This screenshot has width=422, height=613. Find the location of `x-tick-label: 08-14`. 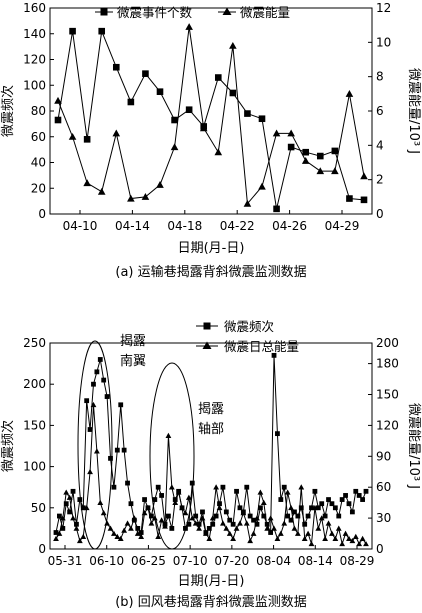

x-tick-label: 08-14 is located at coordinates (315, 561).